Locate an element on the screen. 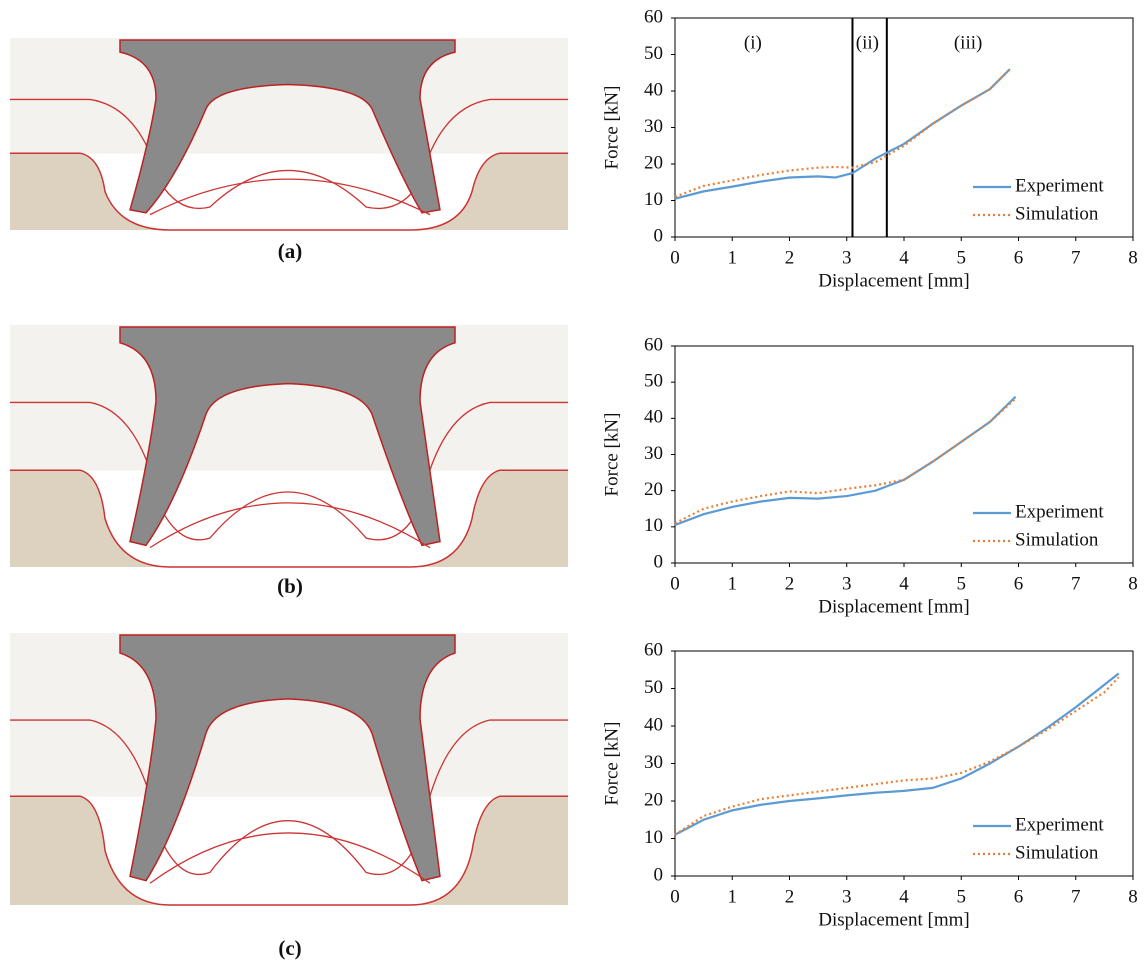 The height and width of the screenshot is (966, 1146). panel-label: (a) is located at coordinates (290, 251).